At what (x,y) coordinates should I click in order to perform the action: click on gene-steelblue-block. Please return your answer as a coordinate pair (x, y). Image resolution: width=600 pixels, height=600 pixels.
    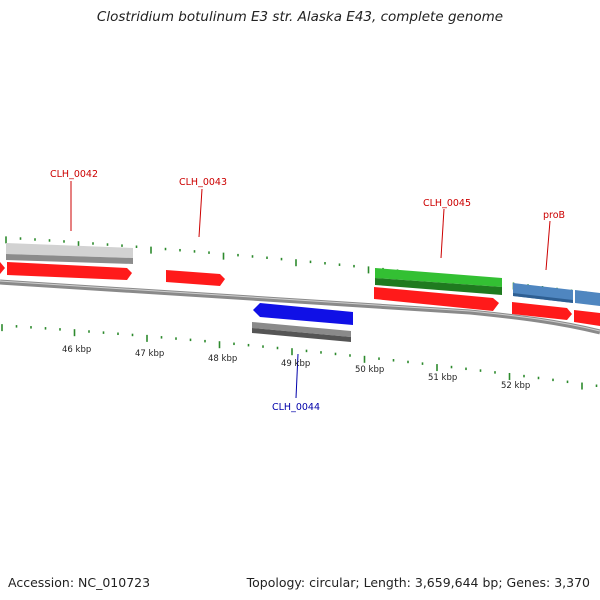
    Looking at the image, I should click on (556, 294).